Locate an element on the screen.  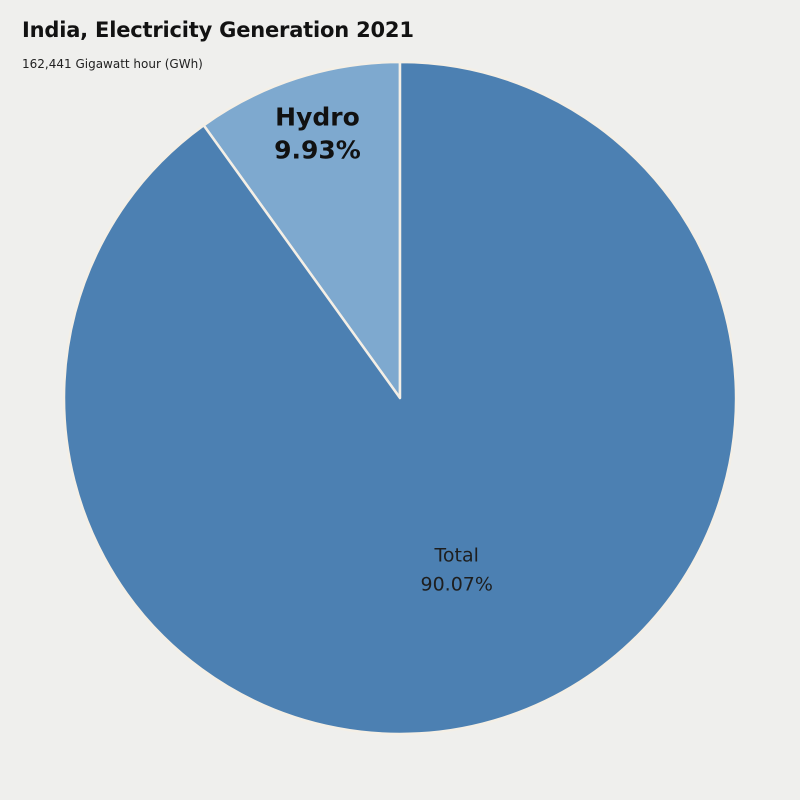
slice-value-total: 90.07% is located at coordinates (456, 584).